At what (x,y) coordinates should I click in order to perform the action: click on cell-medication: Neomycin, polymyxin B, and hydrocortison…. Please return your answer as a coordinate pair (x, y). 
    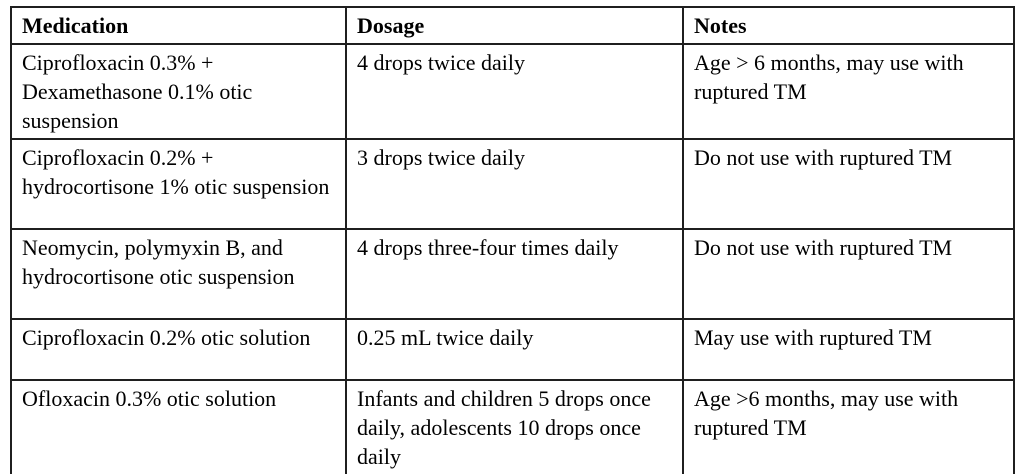
    Looking at the image, I should click on (178, 274).